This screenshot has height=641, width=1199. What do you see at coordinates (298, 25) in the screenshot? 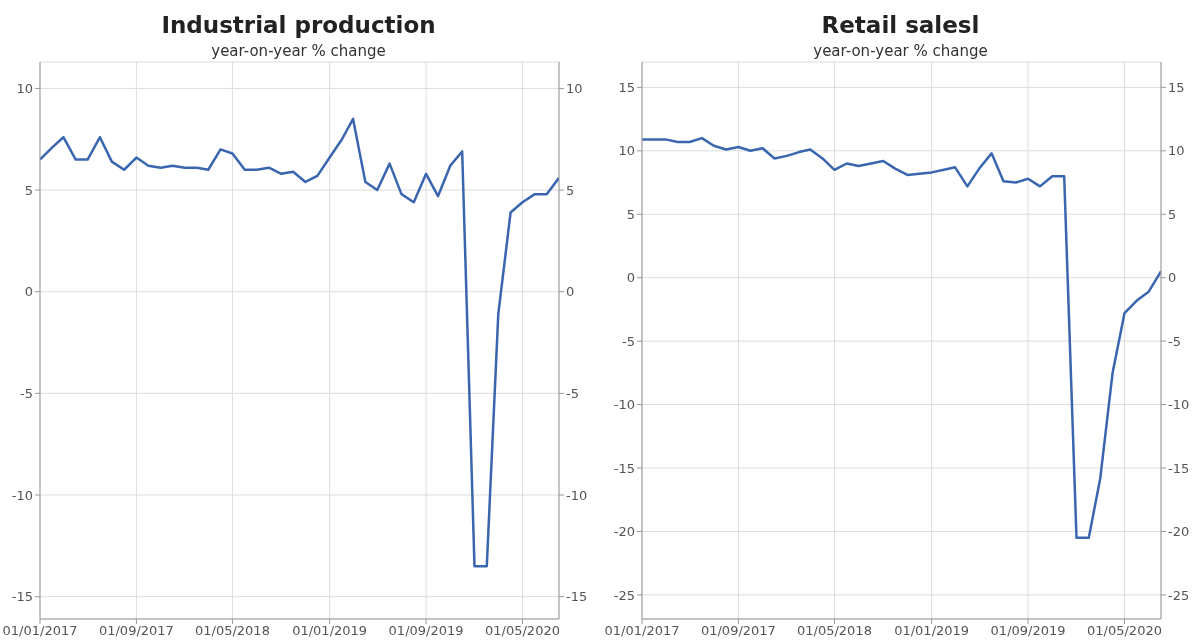
I see `chart-title: Industrial production` at bounding box center [298, 25].